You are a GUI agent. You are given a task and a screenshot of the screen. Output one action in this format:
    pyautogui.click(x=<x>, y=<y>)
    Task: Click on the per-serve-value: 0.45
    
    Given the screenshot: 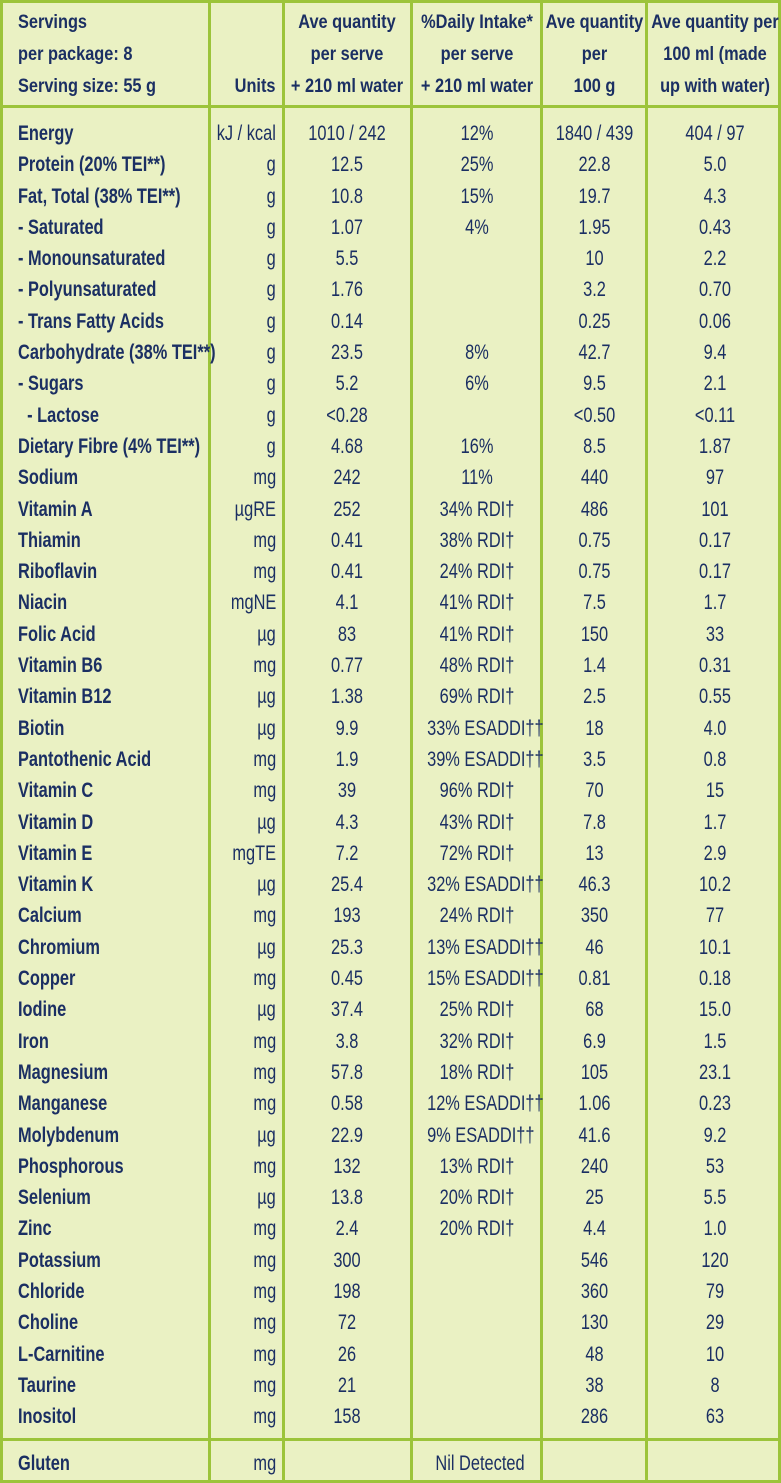 What is the action you would take?
    pyautogui.click(x=347, y=979)
    